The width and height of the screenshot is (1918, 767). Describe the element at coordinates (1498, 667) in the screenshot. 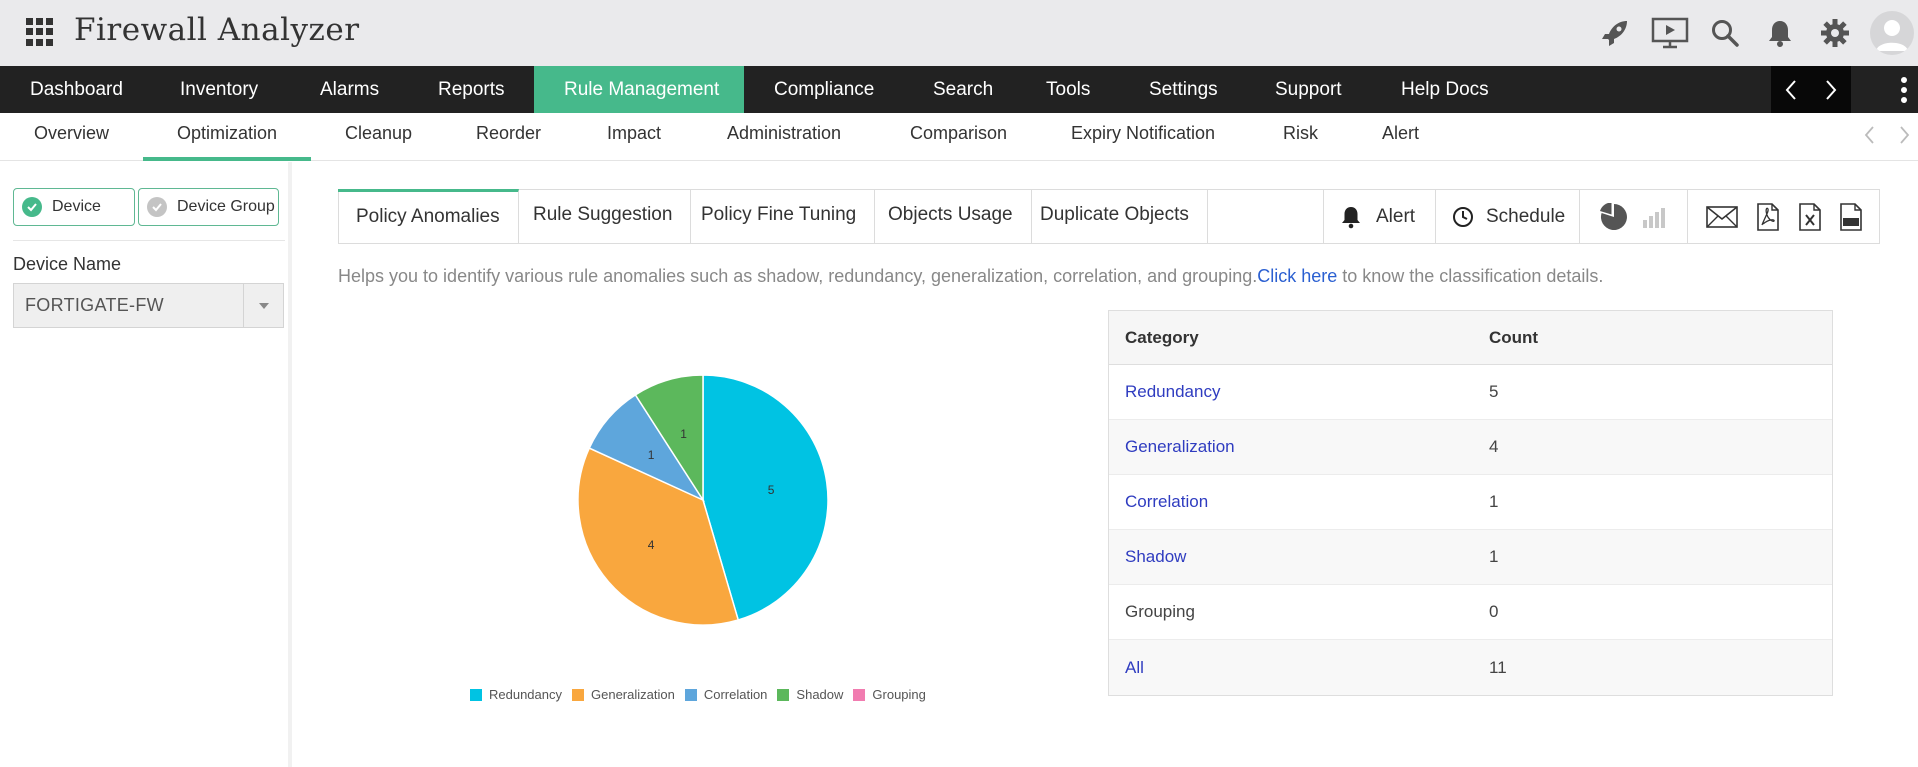

I see `count-cell: 11` at that location.